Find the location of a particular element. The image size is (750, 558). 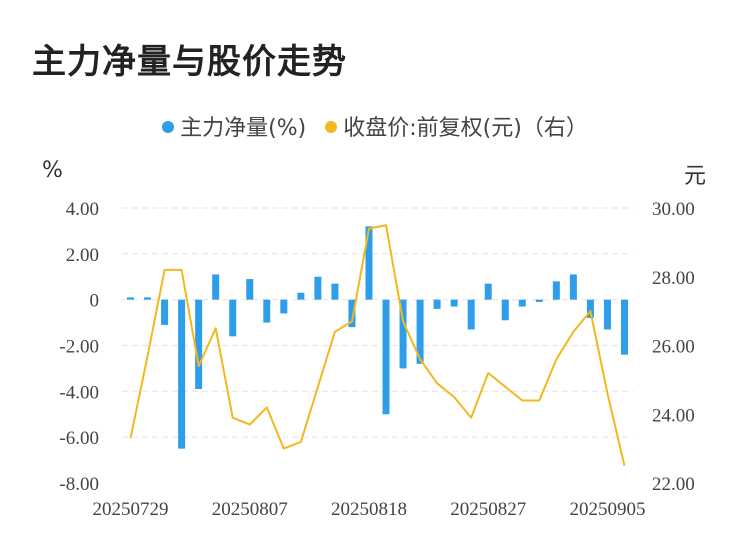

x-axis-tick-label: 20250807 is located at coordinates (250, 509).